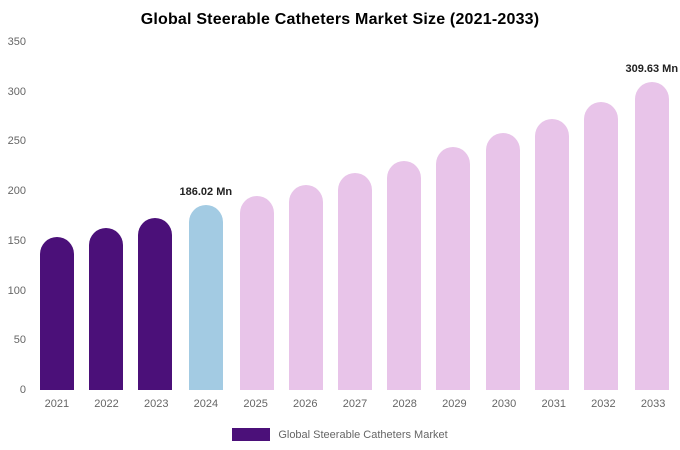  I want to click on y-tick-label: 150, so click(16, 240).